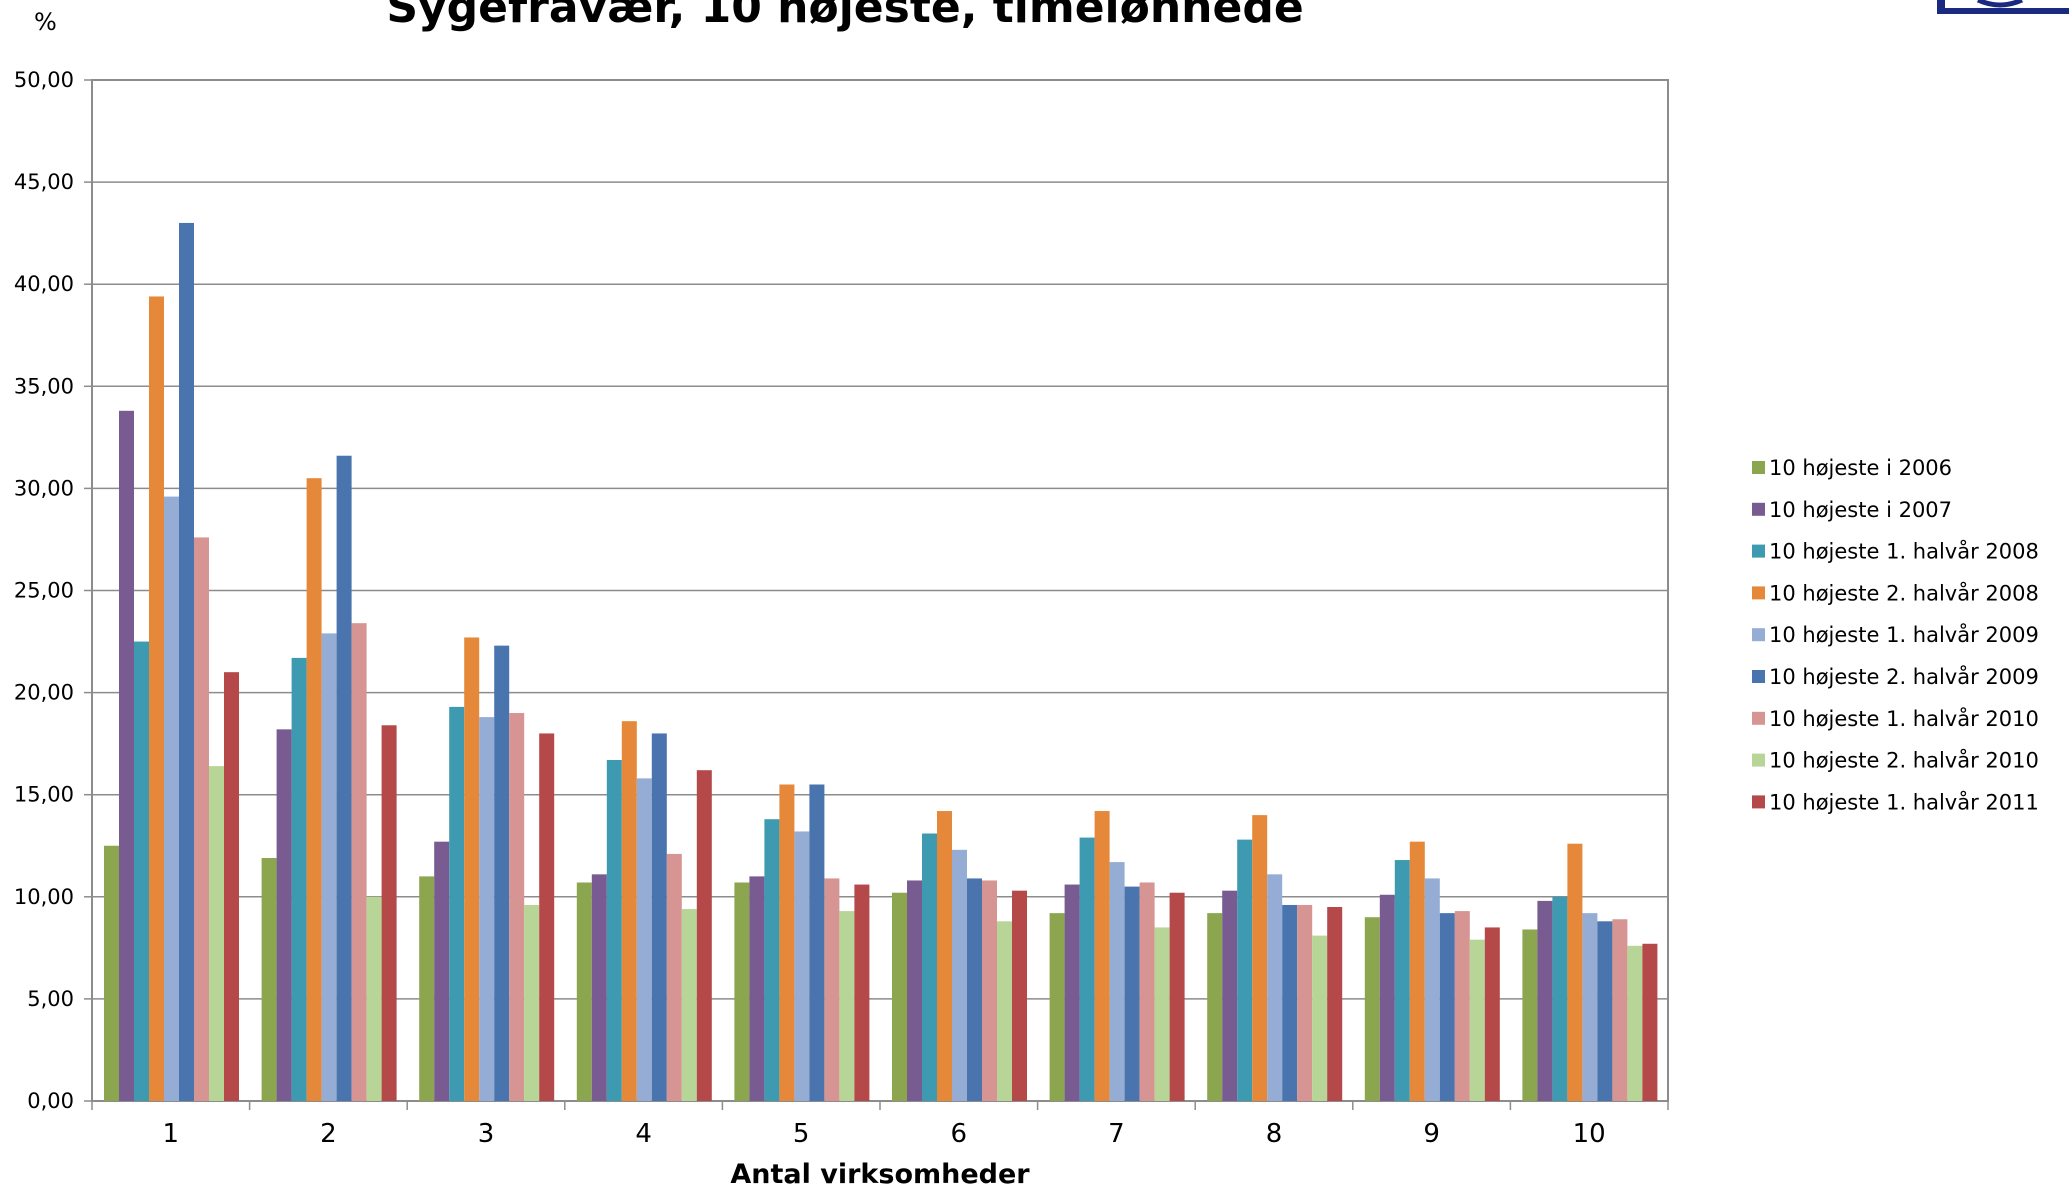 The height and width of the screenshot is (1187, 2069). What do you see at coordinates (1904, 760) in the screenshot?
I see `legend-label: 10 højeste 2. halvår 2010` at bounding box center [1904, 760].